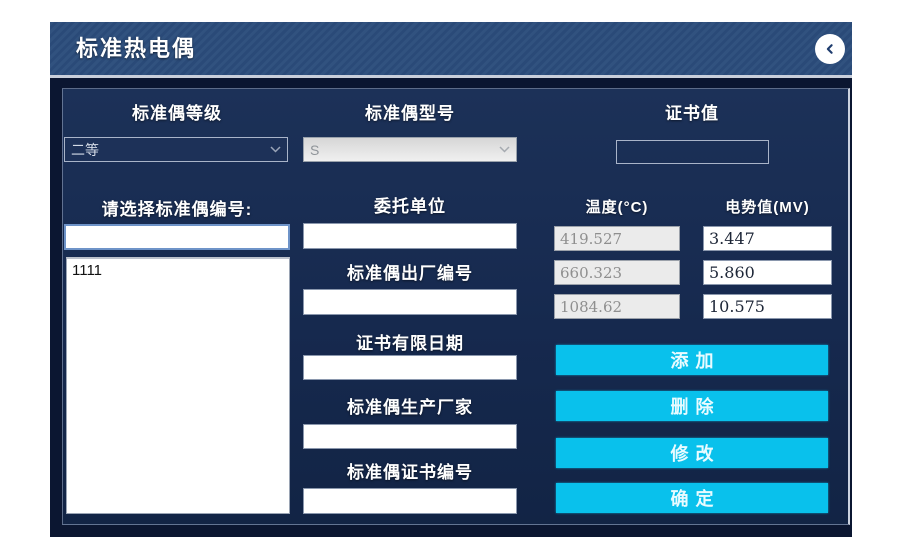  Describe the element at coordinates (692, 498) in the screenshot. I see `confirm-button: 确定` at that location.